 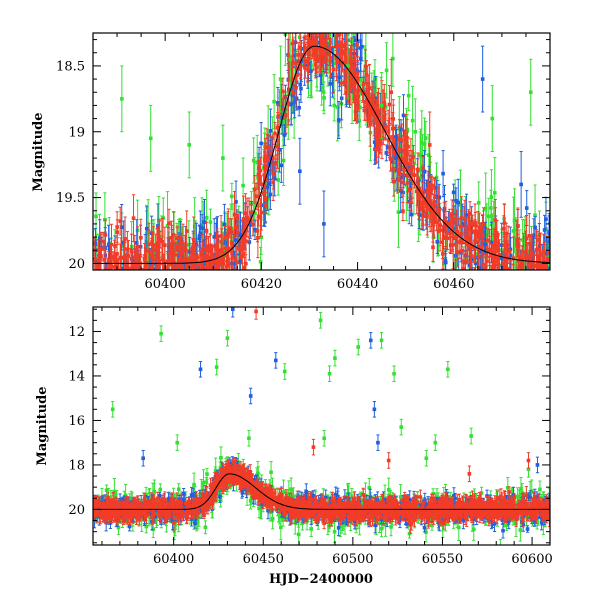 I want to click on x-tick-label: 60440, so click(x=357, y=284).